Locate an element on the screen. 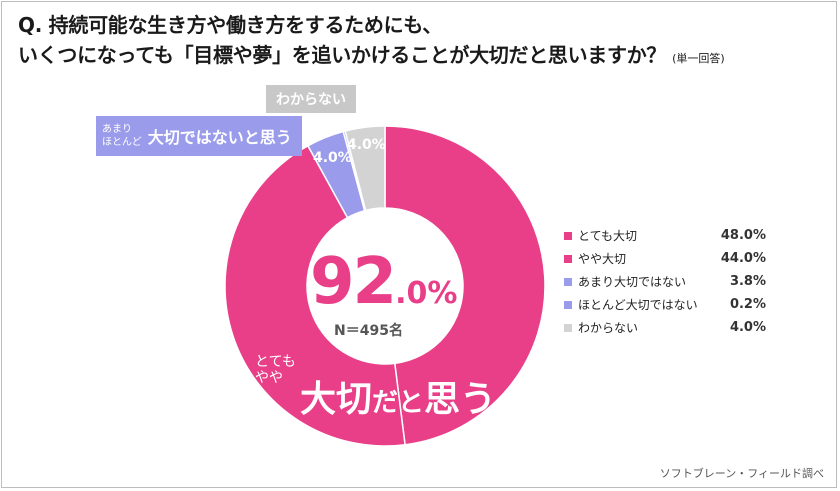 This screenshot has height=491, width=840. legend-label: わからない is located at coordinates (608, 328).